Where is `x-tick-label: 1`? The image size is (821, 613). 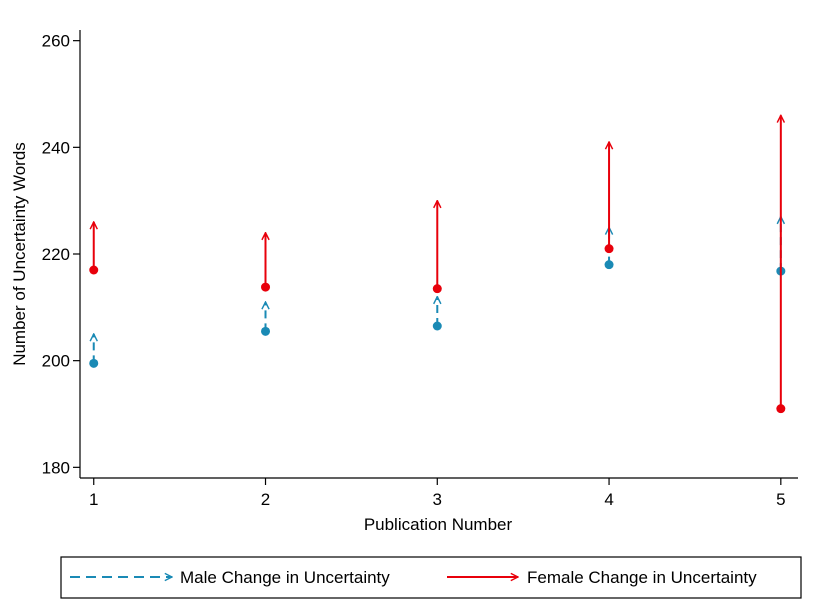 x-tick-label: 1 is located at coordinates (93, 499).